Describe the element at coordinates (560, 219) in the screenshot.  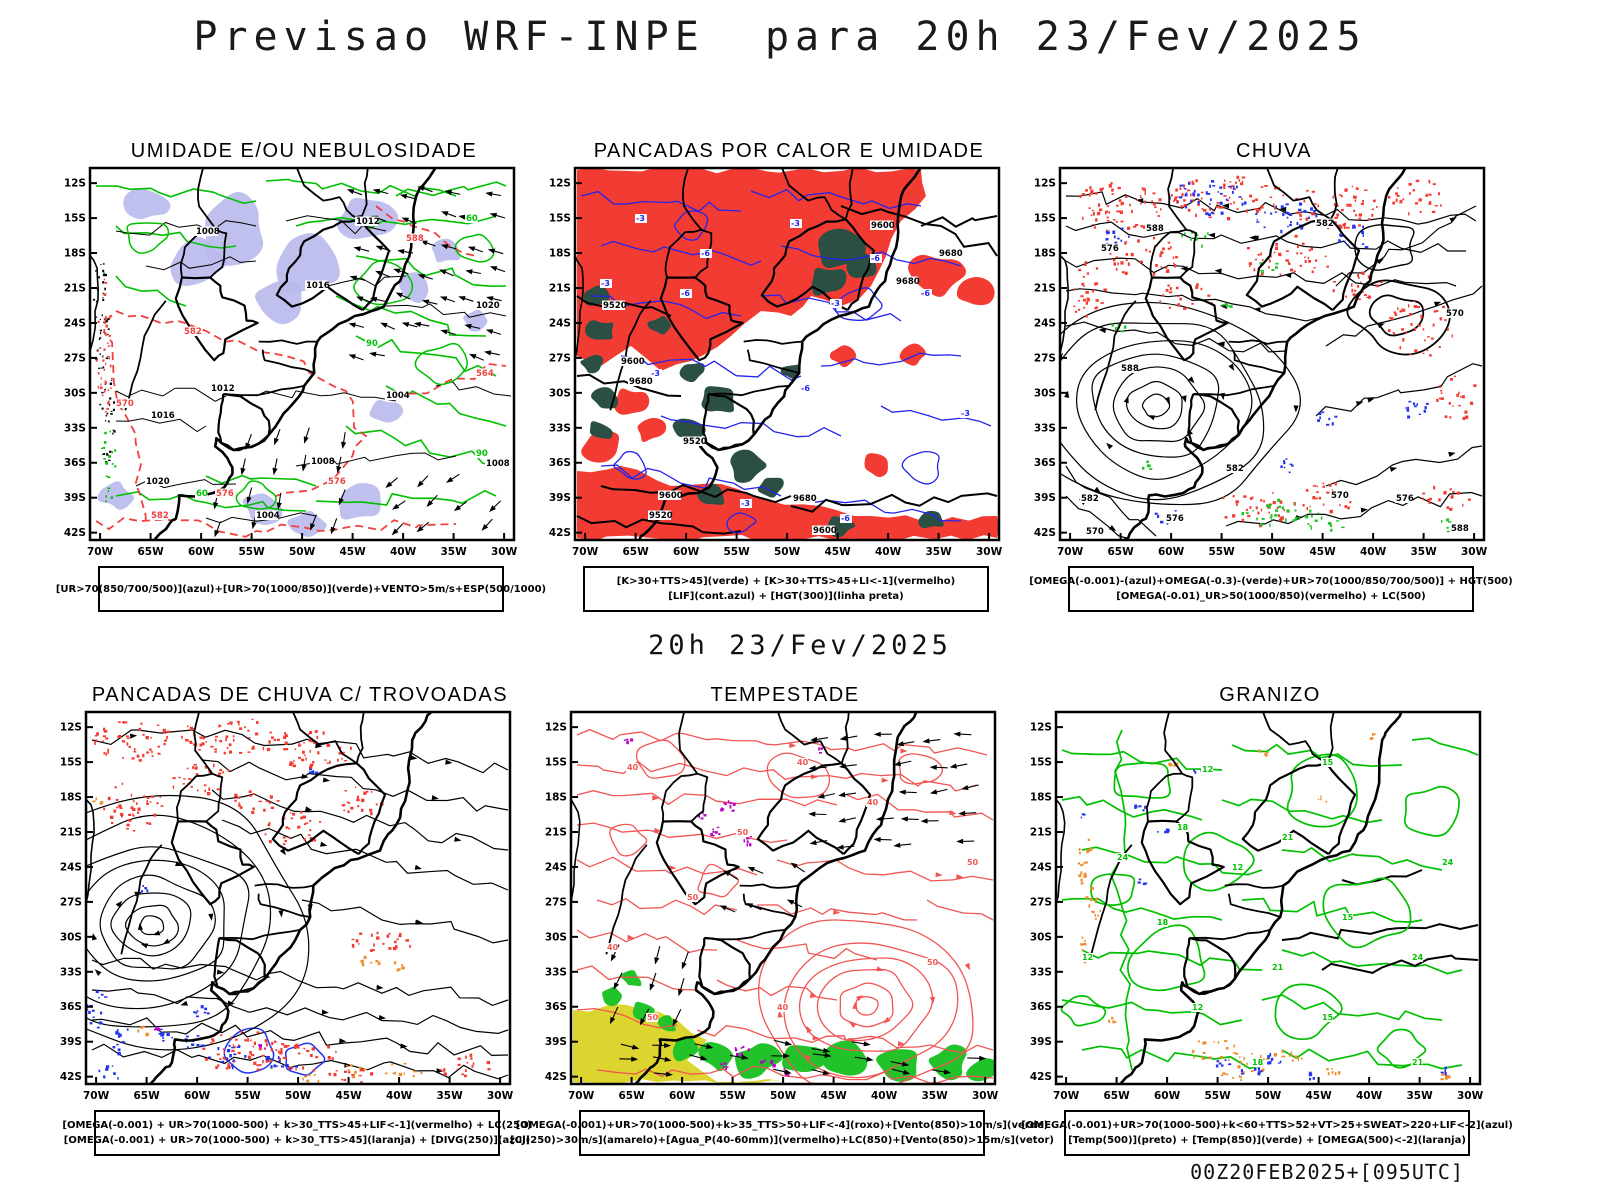
I see `svg-text: 15S` at that location.